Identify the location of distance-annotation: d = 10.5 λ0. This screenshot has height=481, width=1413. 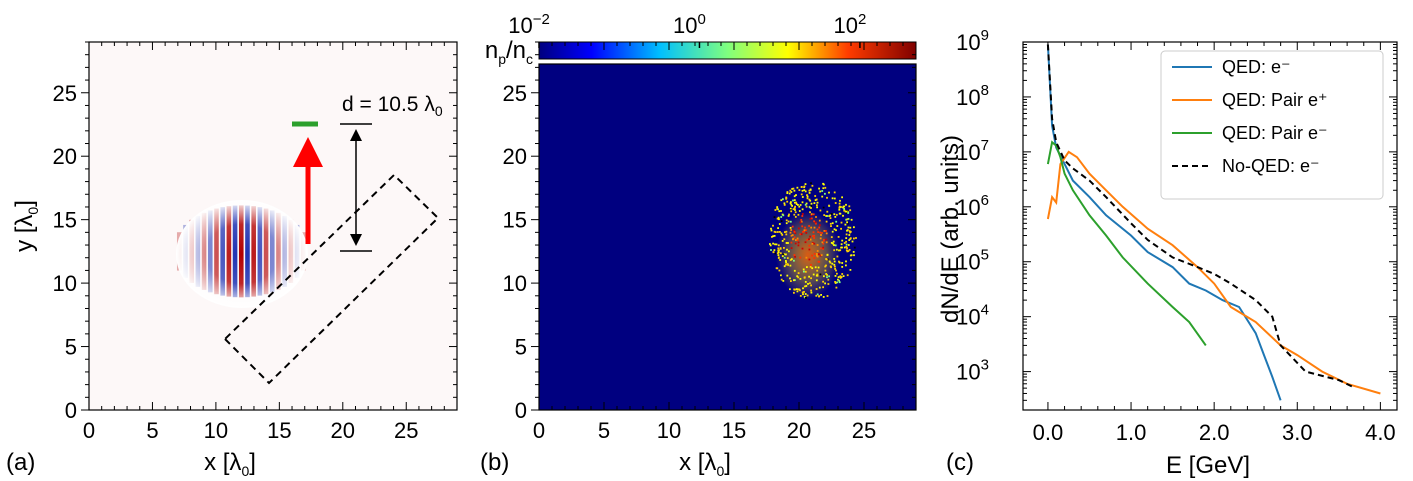
(392, 106).